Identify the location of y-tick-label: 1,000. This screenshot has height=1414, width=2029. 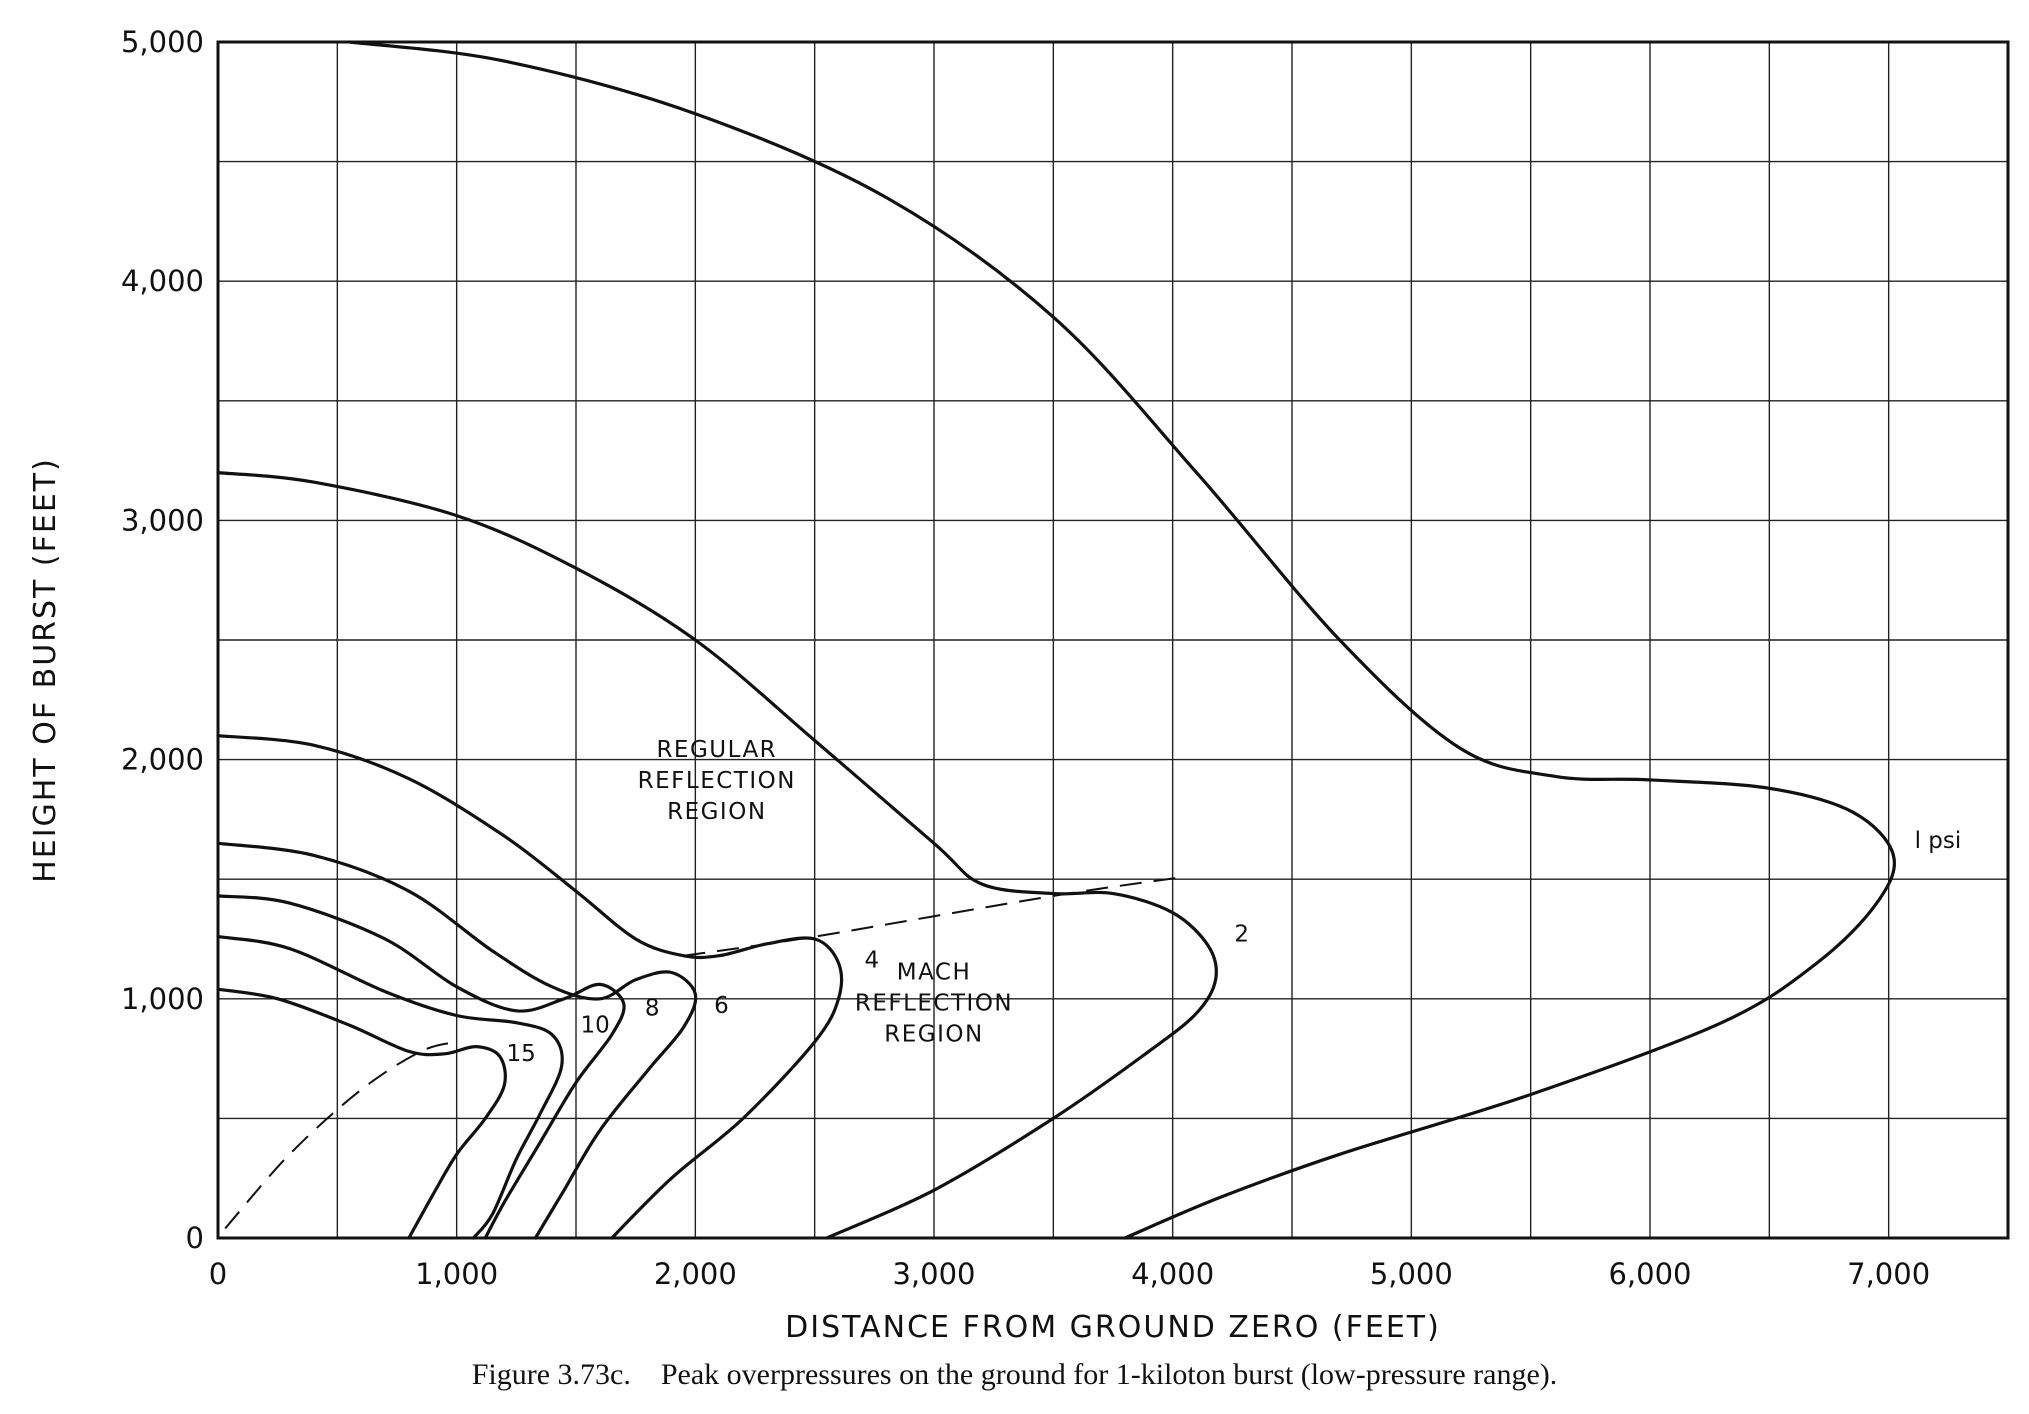
(162, 999).